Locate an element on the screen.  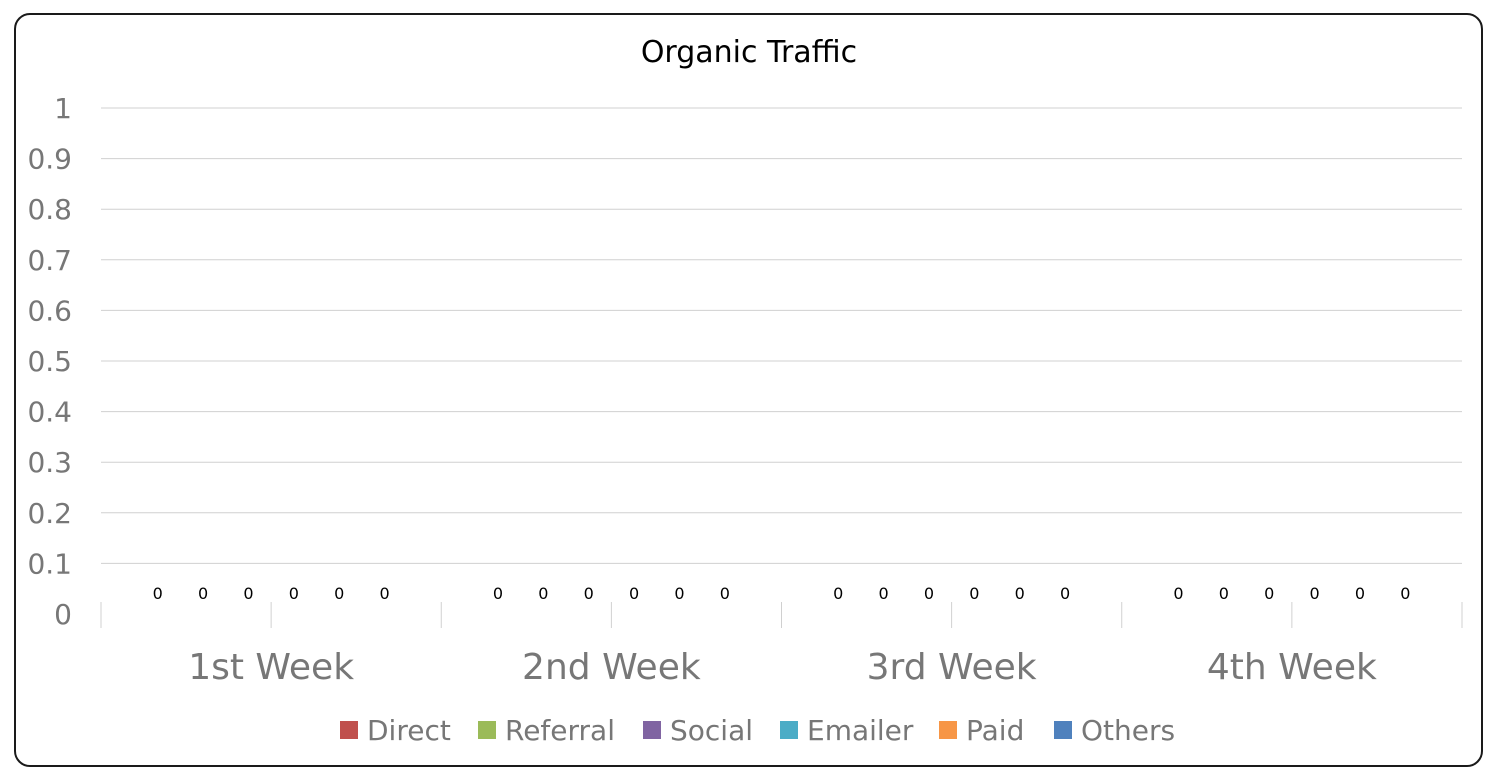
y-axis-ticks: 0 0.1 0.2 0.3 0.4 0.5 0.6 0.7 0.8 0.9 1 is located at coordinates (49, 361).